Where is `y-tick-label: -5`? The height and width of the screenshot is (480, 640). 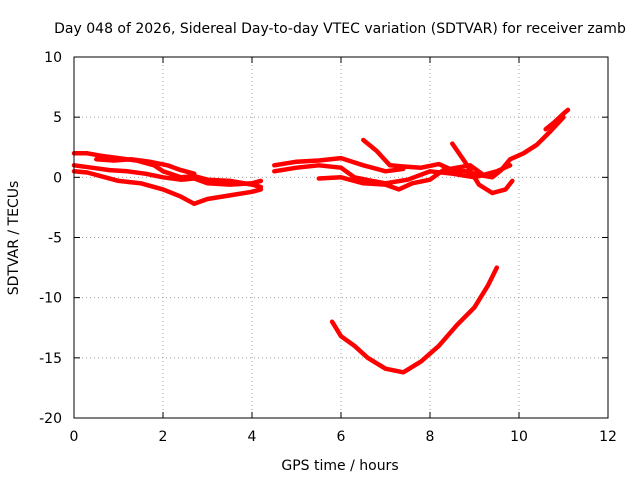 y-tick-label: -5 is located at coordinates (55, 239).